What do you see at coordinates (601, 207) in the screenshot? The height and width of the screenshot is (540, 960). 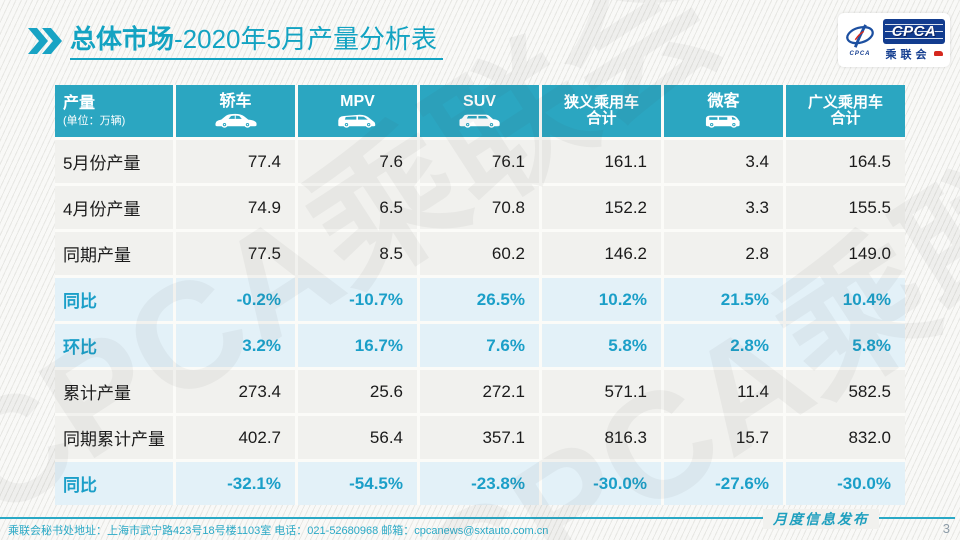 I see `table-cell: 152.2` at bounding box center [601, 207].